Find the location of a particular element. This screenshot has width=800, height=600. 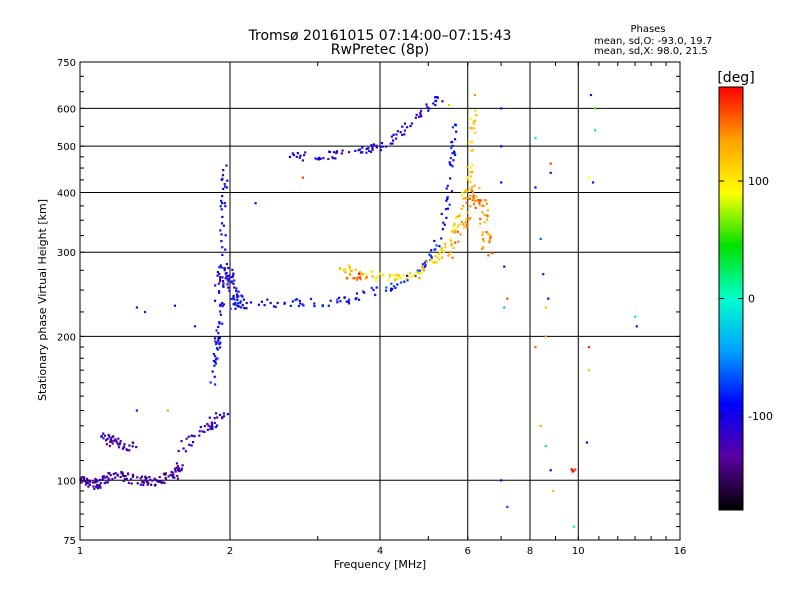

y-tick-label: 500 is located at coordinates (66, 147).